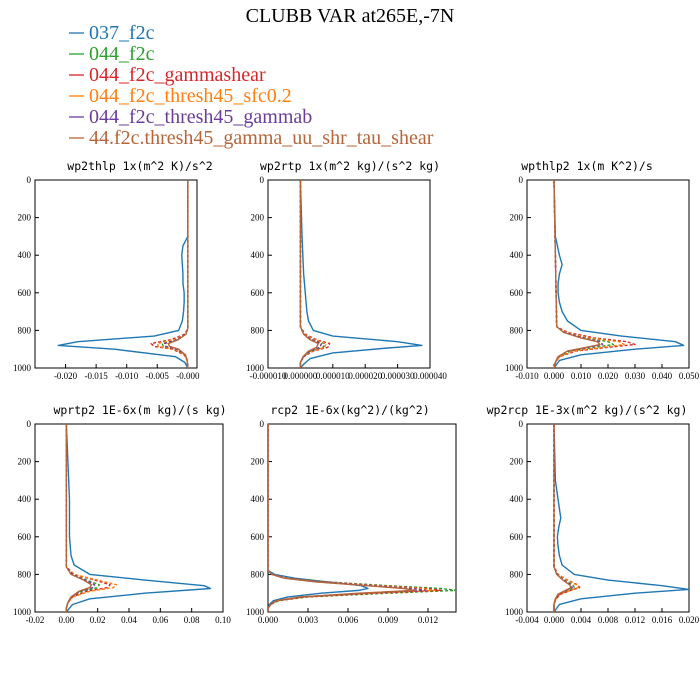 The height and width of the screenshot is (700, 700). I want to click on legend-entry: 037_f2c, so click(112, 33).